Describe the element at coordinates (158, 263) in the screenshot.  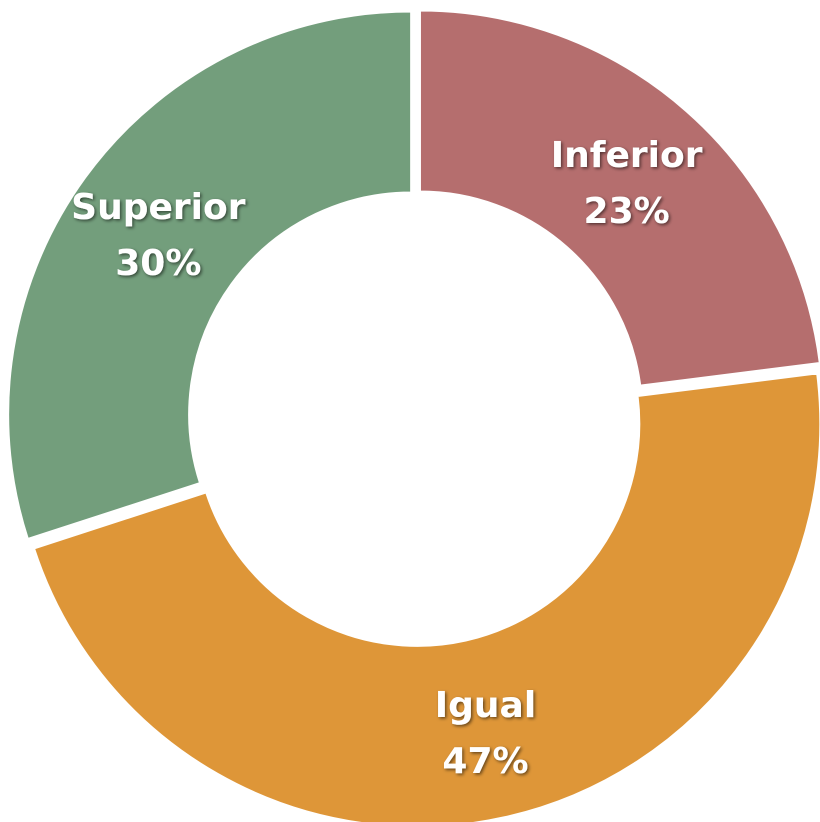
I see `value-label: 30%` at that location.